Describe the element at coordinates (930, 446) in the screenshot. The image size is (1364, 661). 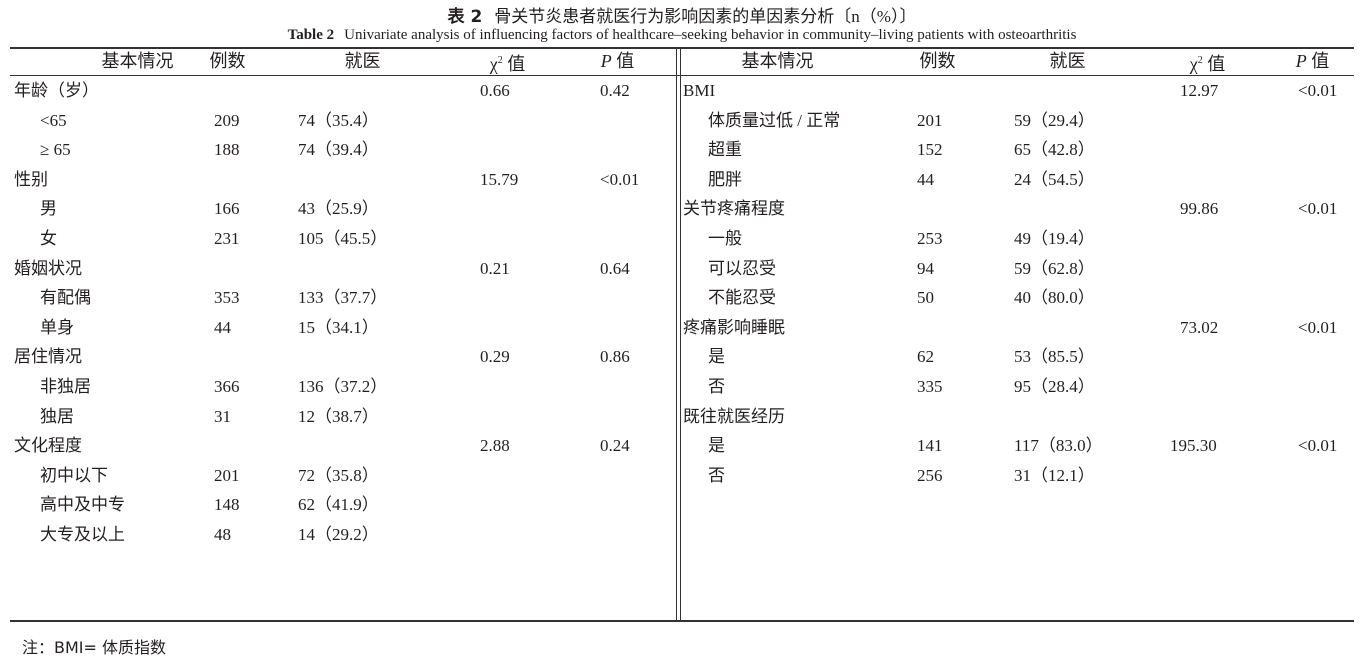
I see `count-cell: 141` at that location.